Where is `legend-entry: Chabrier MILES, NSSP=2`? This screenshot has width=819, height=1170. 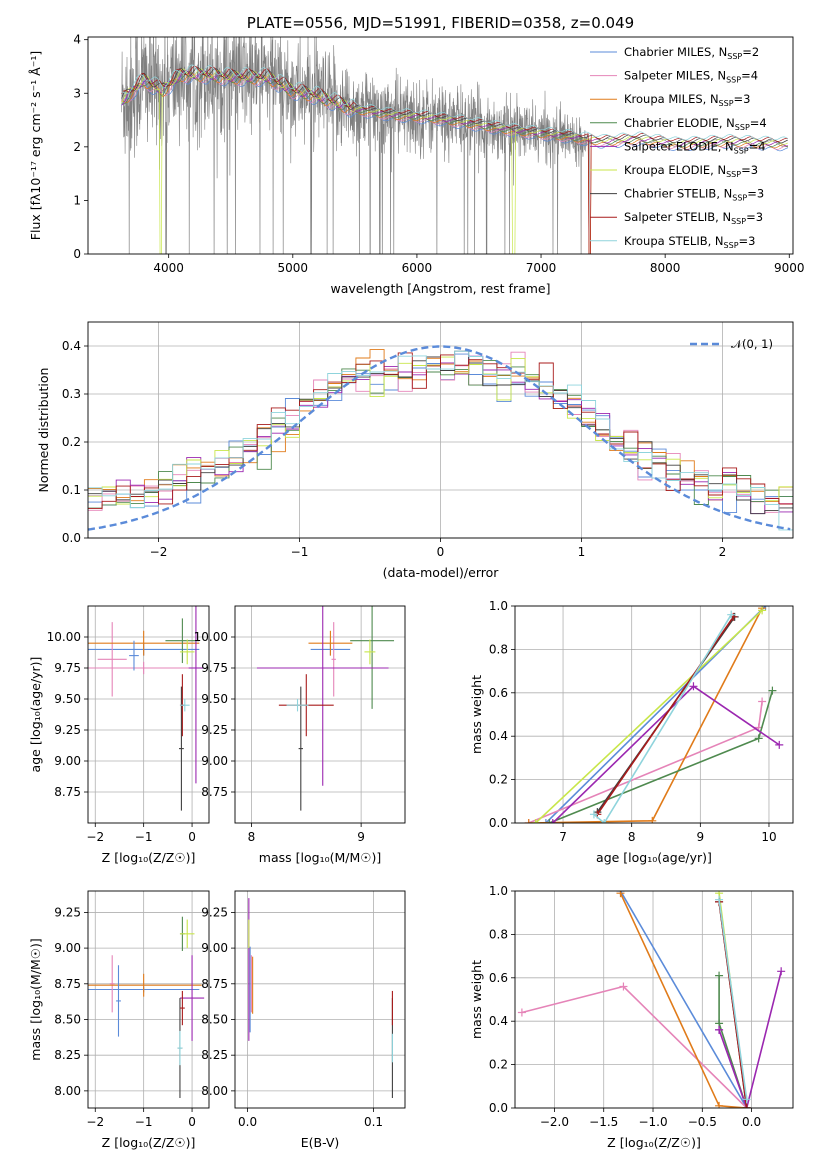
legend-entry: Chabrier MILES, NSSP=2 is located at coordinates (691, 53).